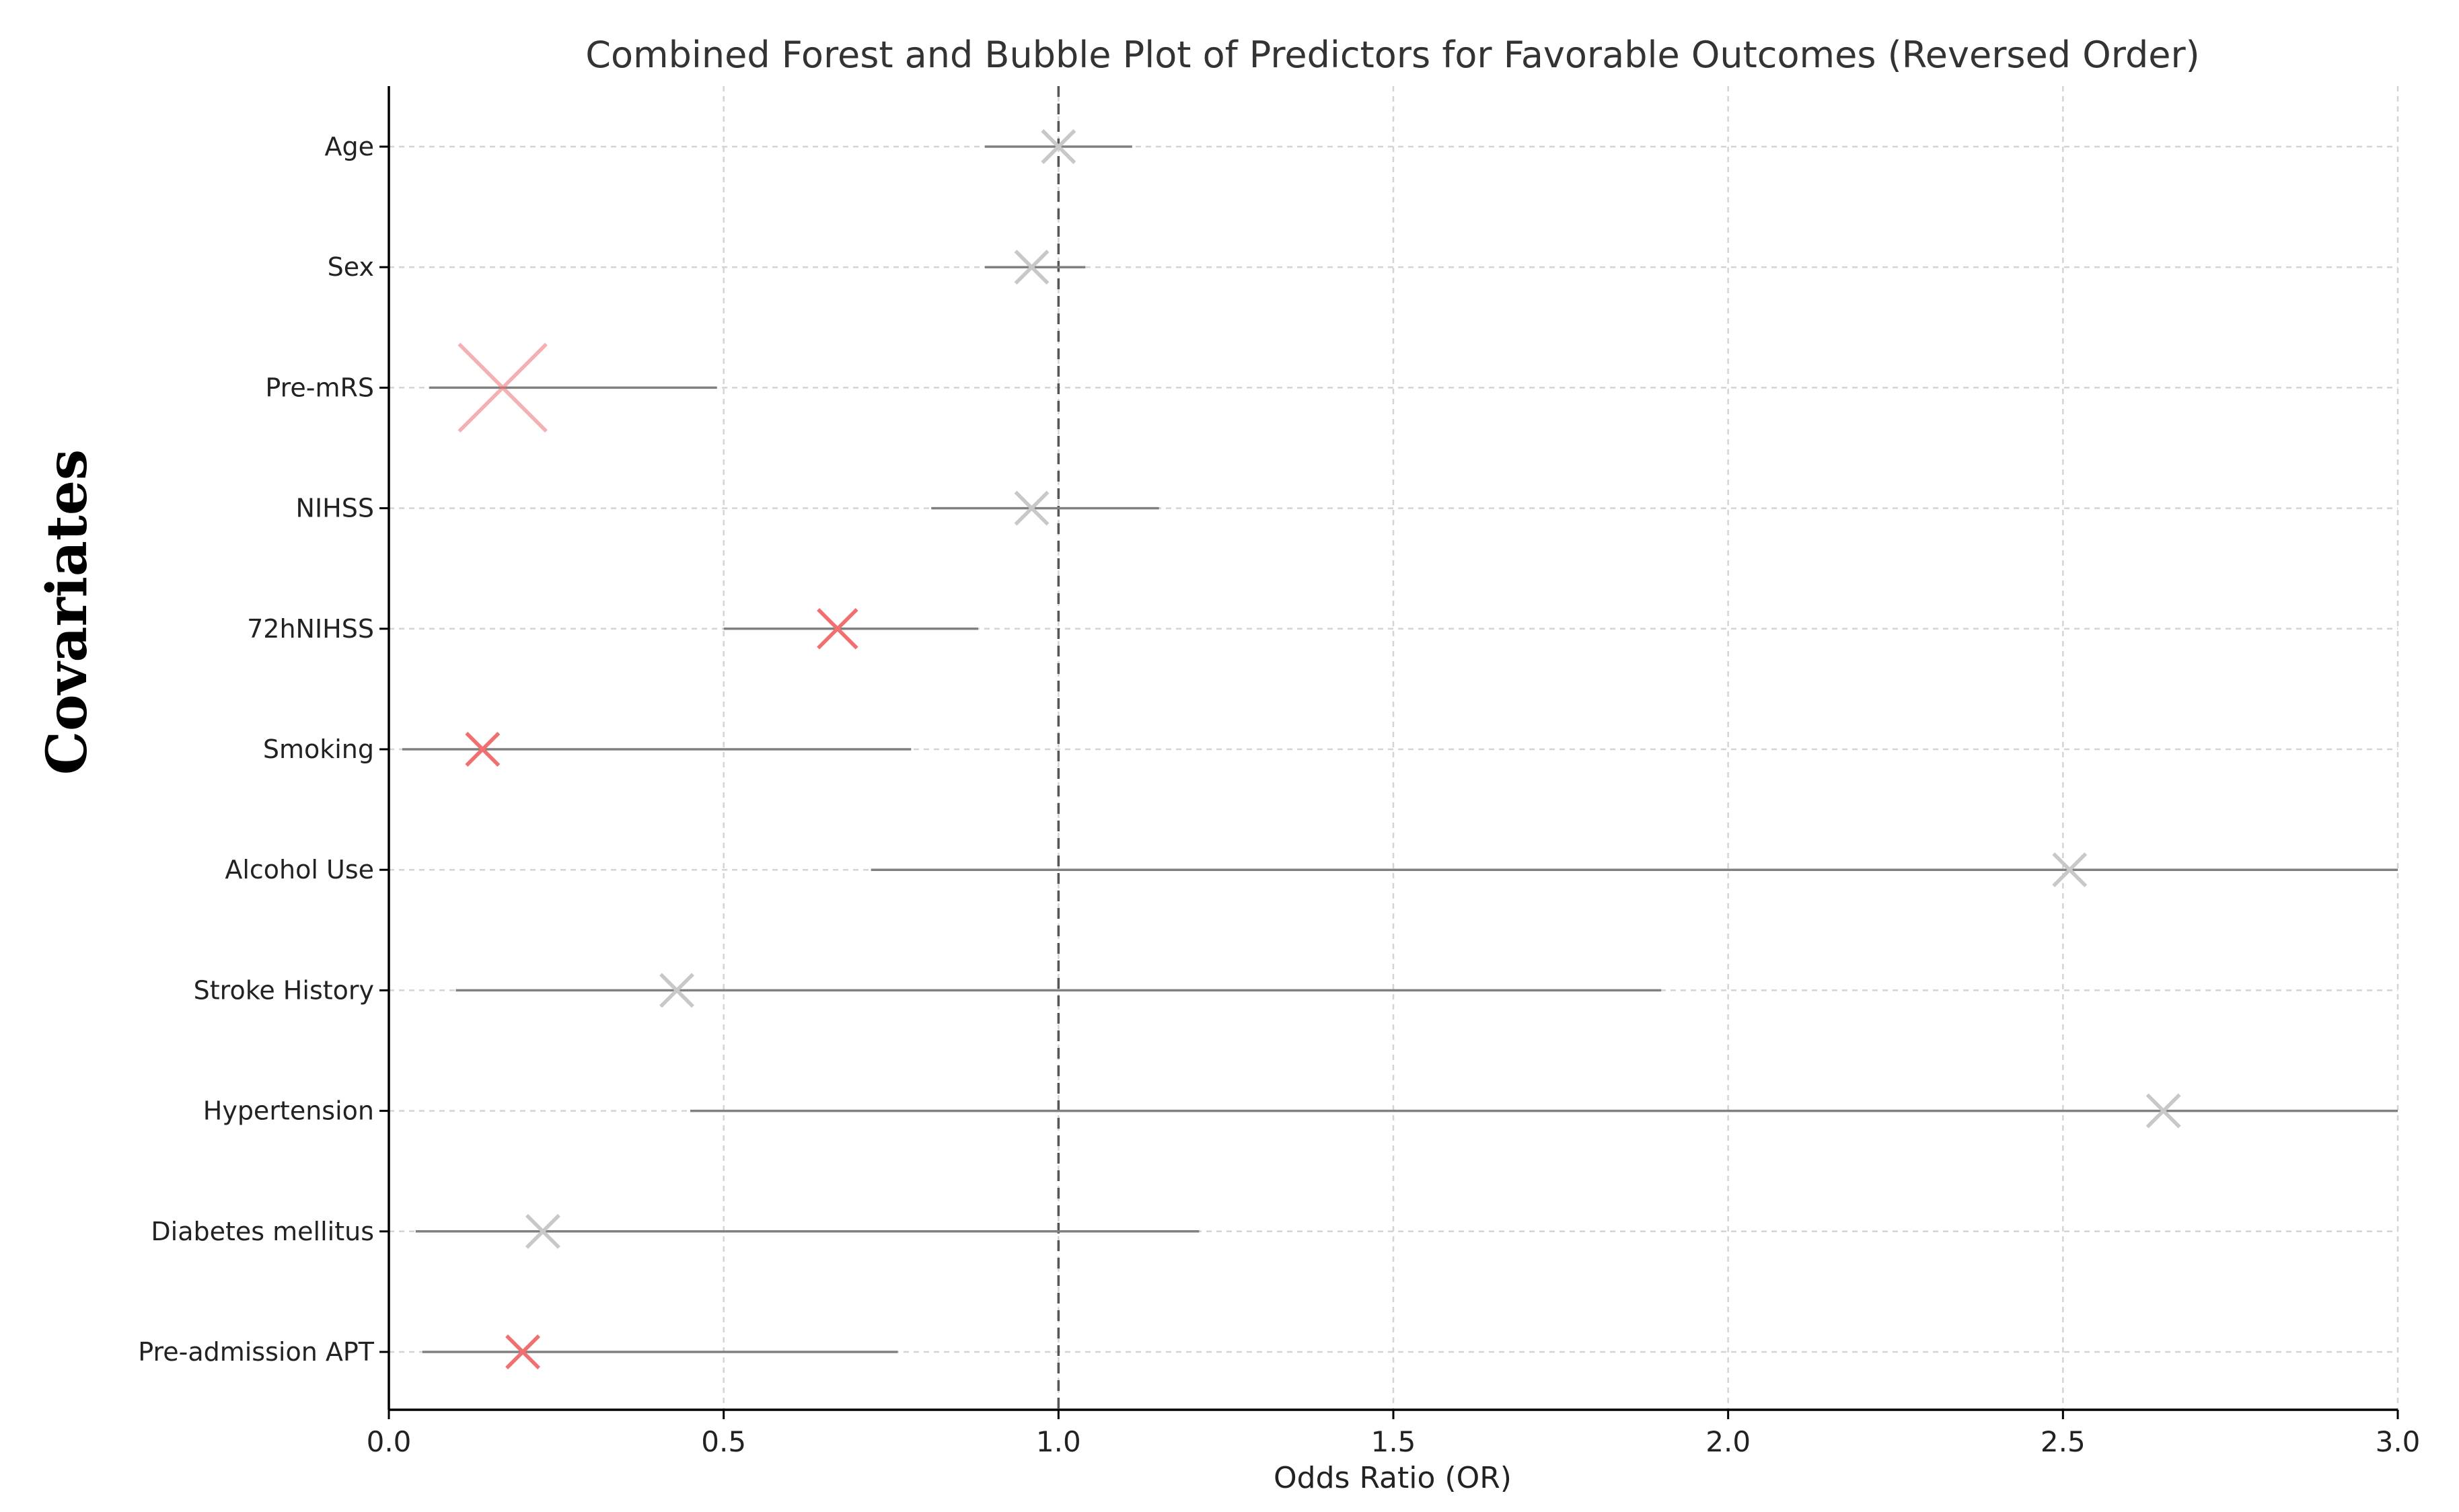  What do you see at coordinates (335, 509) in the screenshot?
I see `y-tick-label: NIHSS` at bounding box center [335, 509].